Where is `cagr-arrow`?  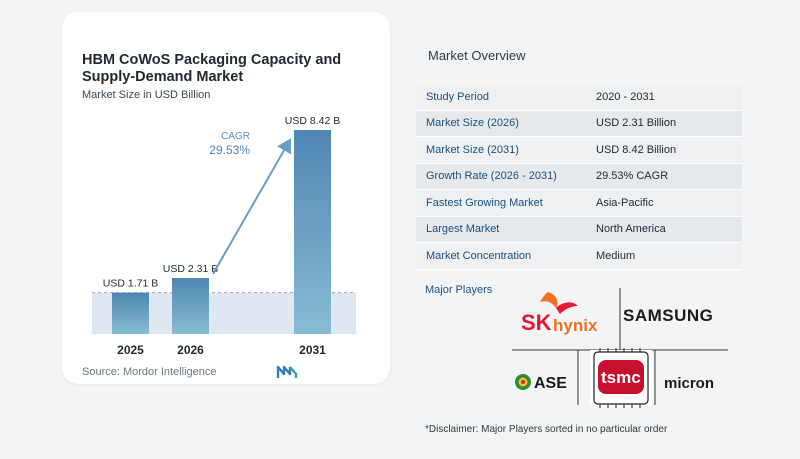 cagr-arrow is located at coordinates (251, 206).